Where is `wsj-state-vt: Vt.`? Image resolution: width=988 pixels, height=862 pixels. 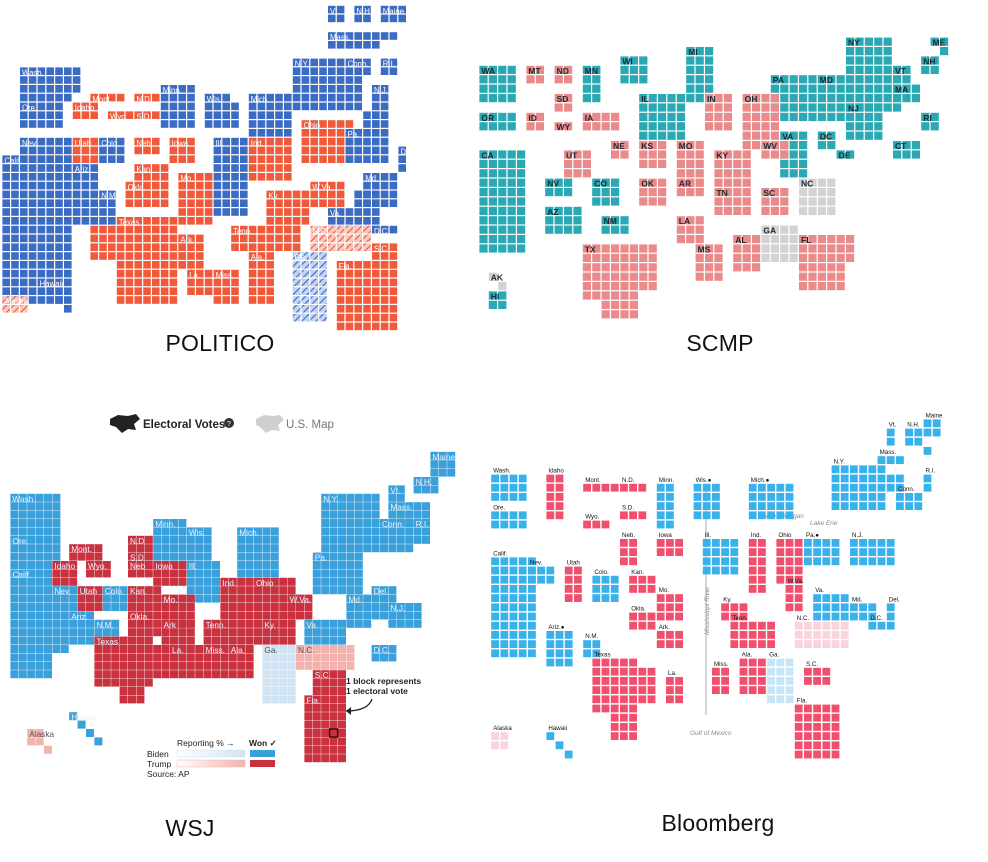
wsj-state-vt: Vt. is located at coordinates (396, 493).